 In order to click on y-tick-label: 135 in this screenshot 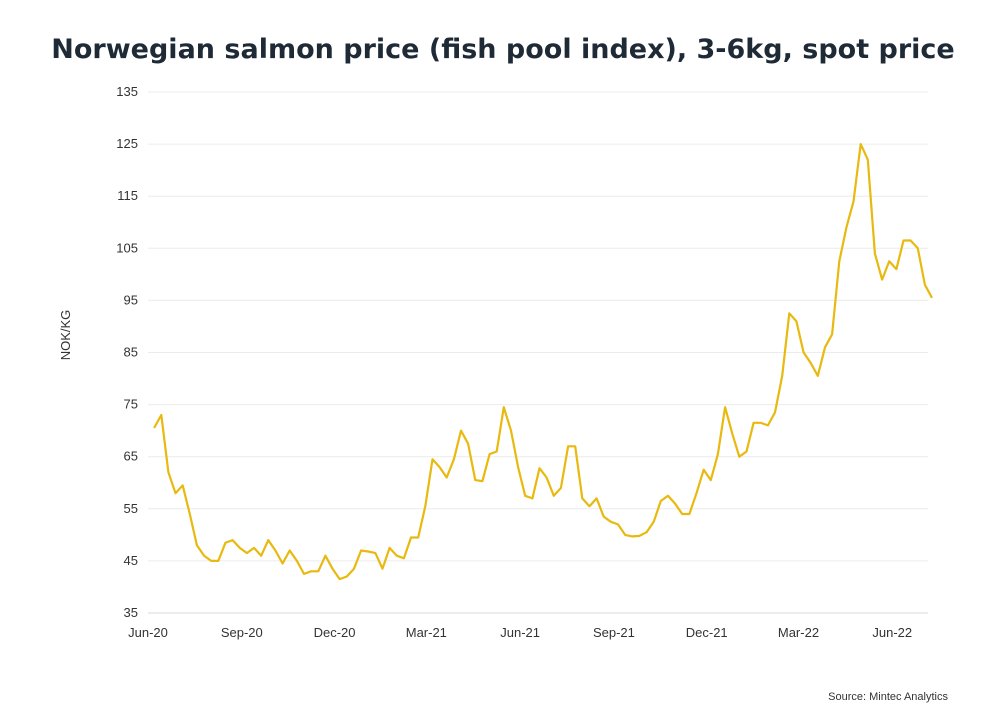, I will do `click(127, 91)`.